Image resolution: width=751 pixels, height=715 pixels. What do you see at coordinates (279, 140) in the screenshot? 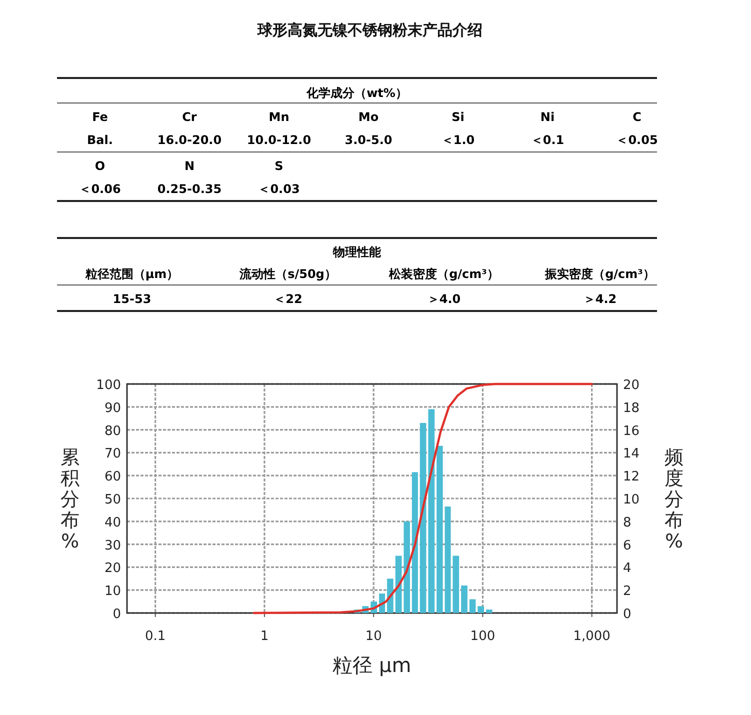
I see `text: 10.0-12.0` at bounding box center [279, 140].